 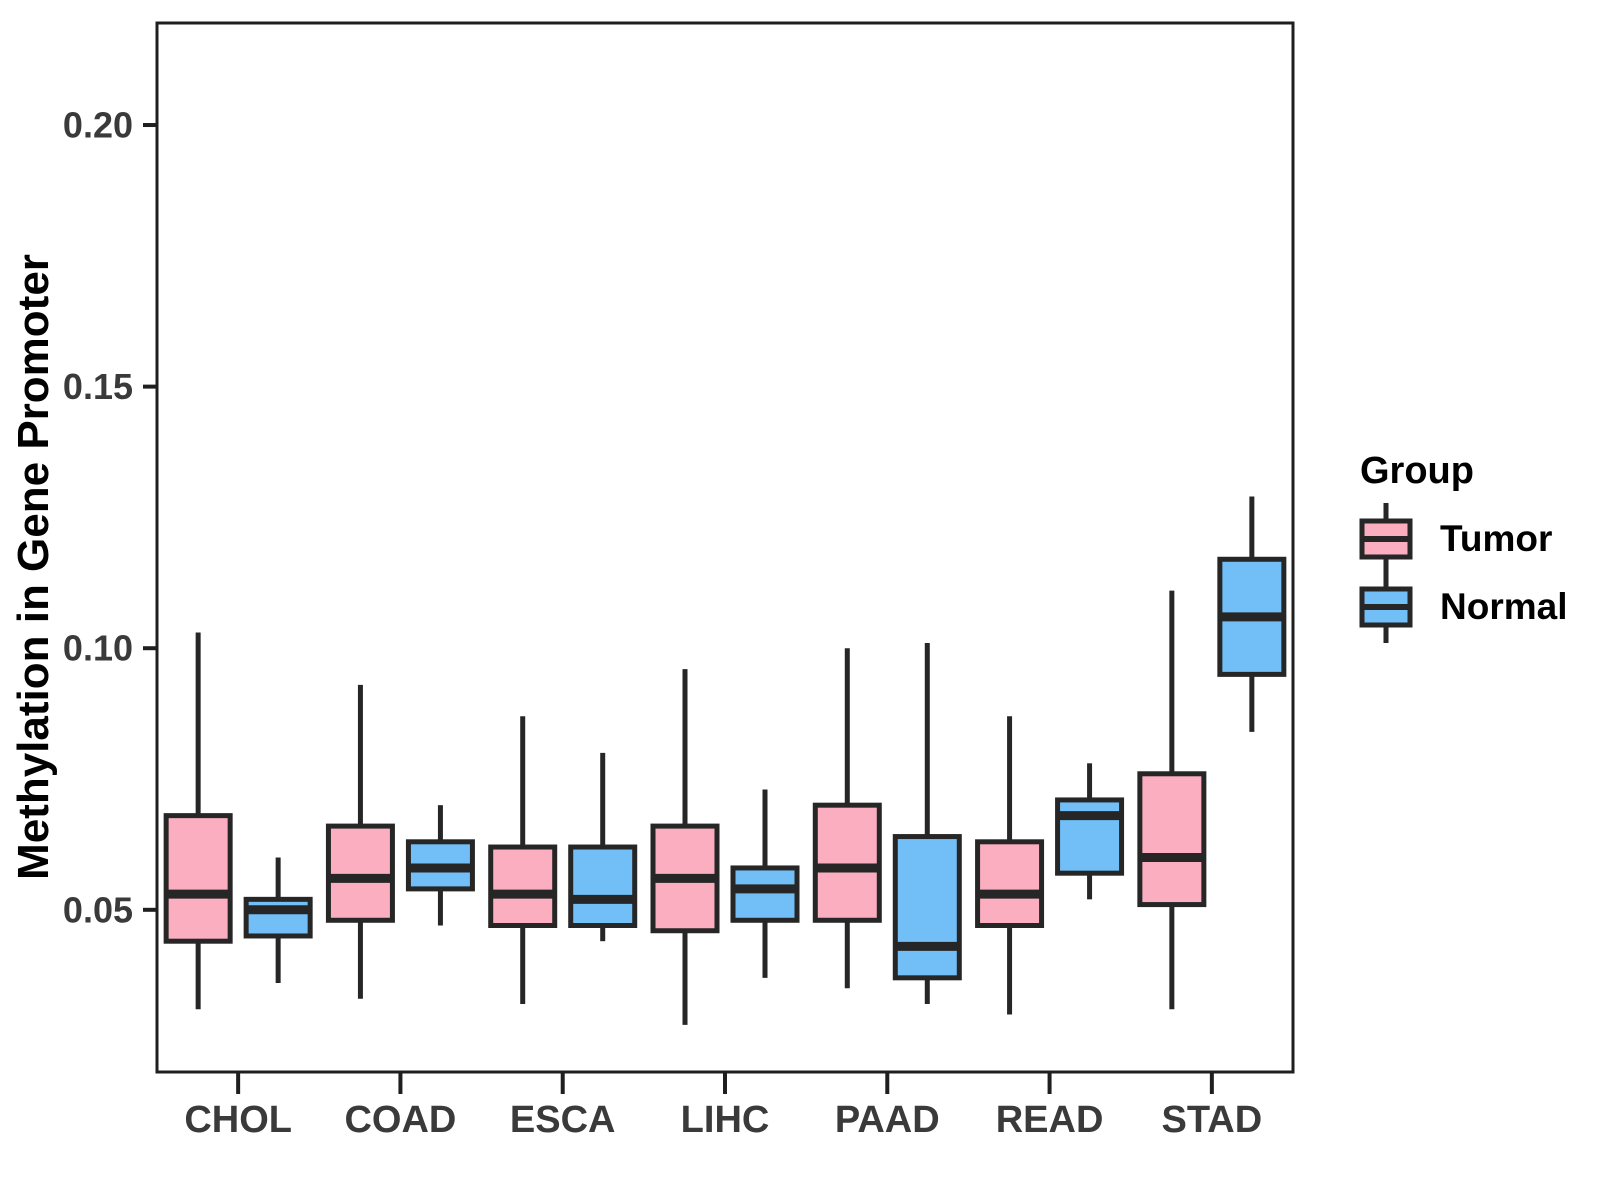 I want to click on box-tumor-esca, so click(x=523, y=860).